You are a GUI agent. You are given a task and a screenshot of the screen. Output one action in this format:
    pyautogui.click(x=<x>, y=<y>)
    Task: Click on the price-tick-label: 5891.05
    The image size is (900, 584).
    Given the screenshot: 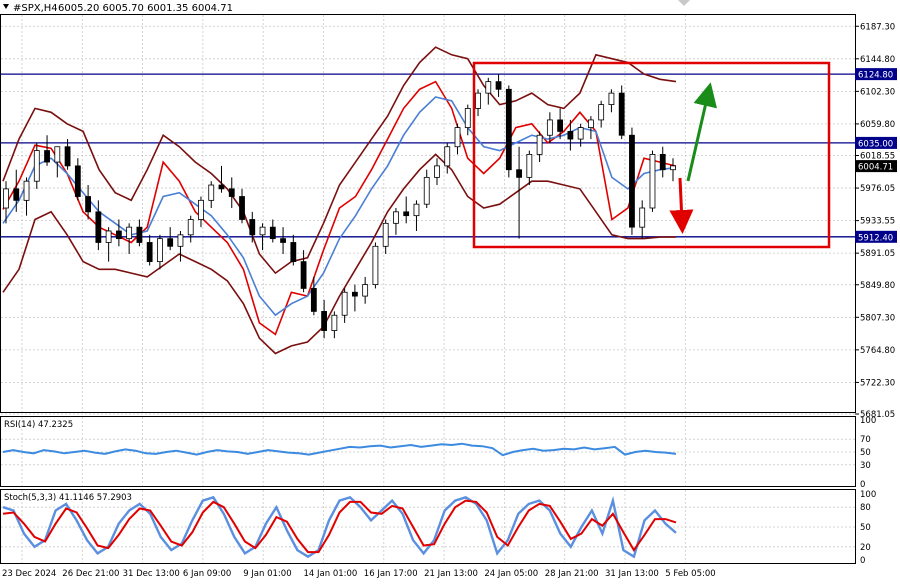 What is the action you would take?
    pyautogui.click(x=877, y=254)
    